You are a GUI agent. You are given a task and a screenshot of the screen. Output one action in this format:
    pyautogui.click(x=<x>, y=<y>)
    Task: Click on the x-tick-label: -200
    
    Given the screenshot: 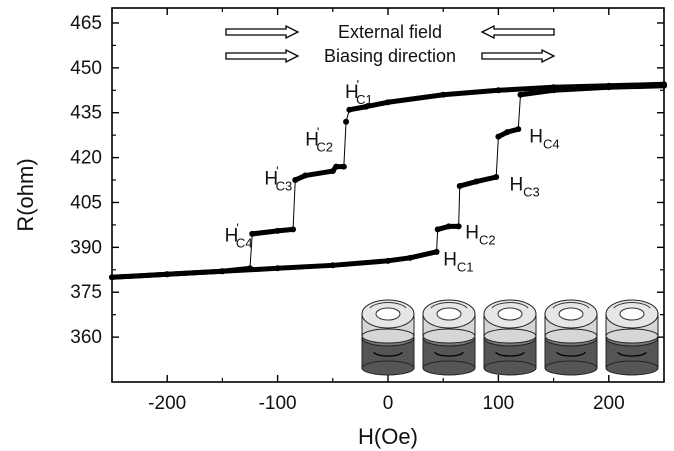 What is the action you would take?
    pyautogui.click(x=167, y=403)
    